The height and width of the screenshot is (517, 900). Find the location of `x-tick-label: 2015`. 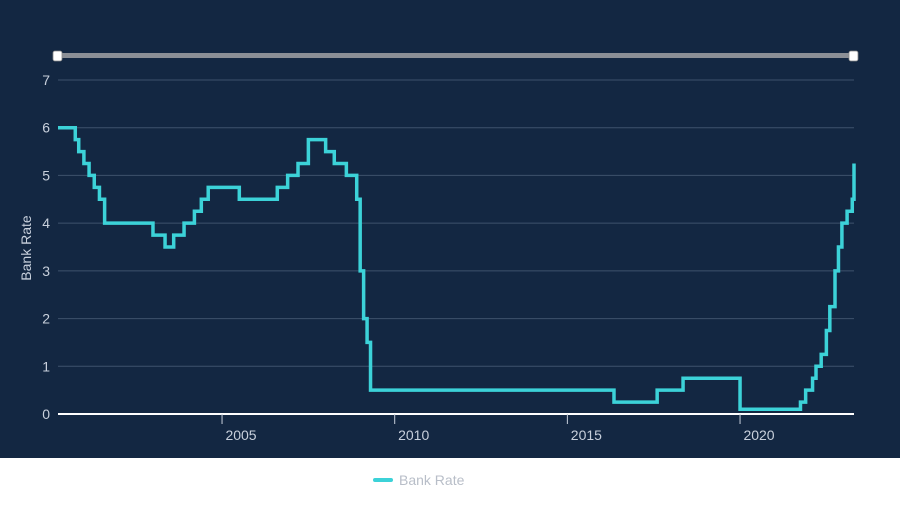

x-tick-label: 2015 is located at coordinates (586, 435).